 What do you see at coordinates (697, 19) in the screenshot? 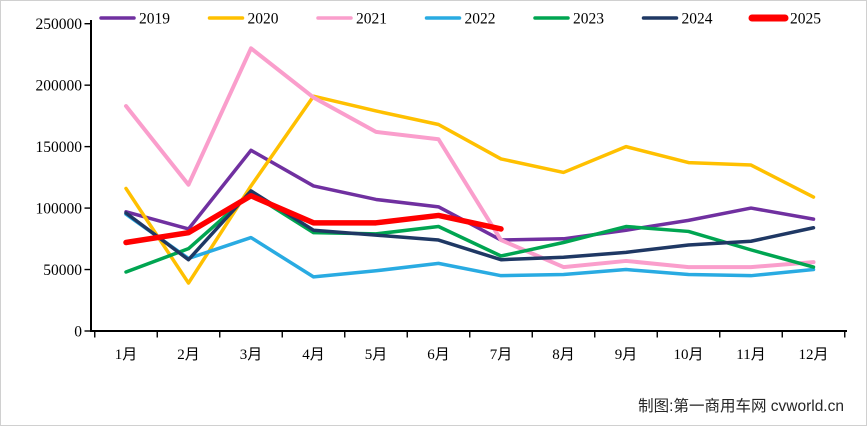
I see `legend-label-2024: 2024` at bounding box center [697, 19].